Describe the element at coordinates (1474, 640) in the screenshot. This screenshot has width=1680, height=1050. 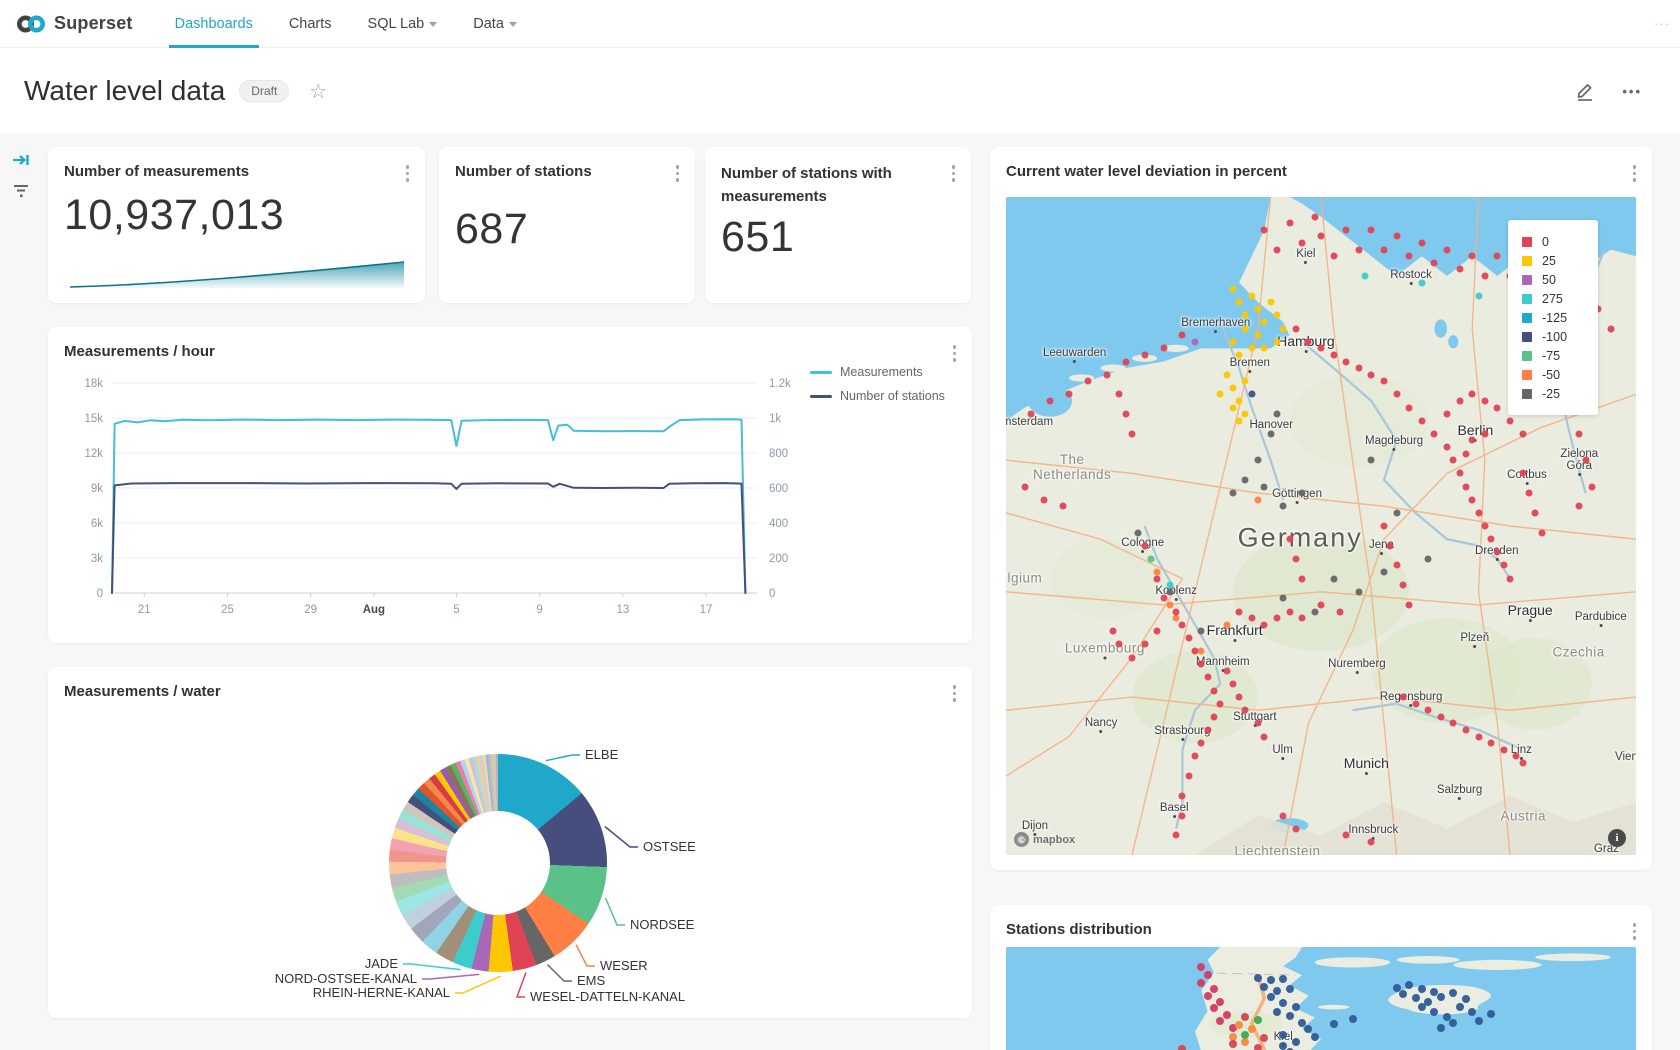
I see `map-label: Plzeň` at that location.